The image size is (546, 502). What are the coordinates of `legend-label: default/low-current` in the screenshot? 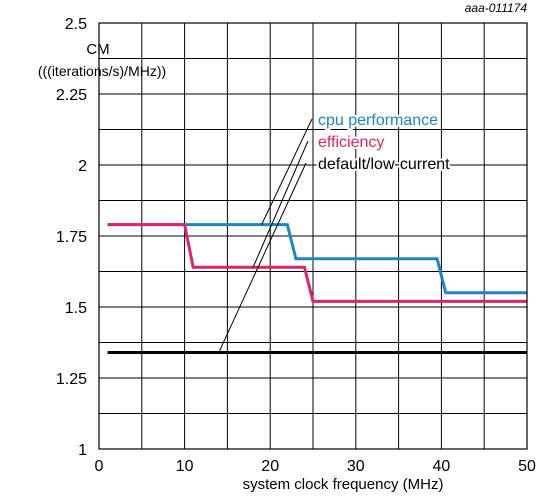 It's located at (384, 164).